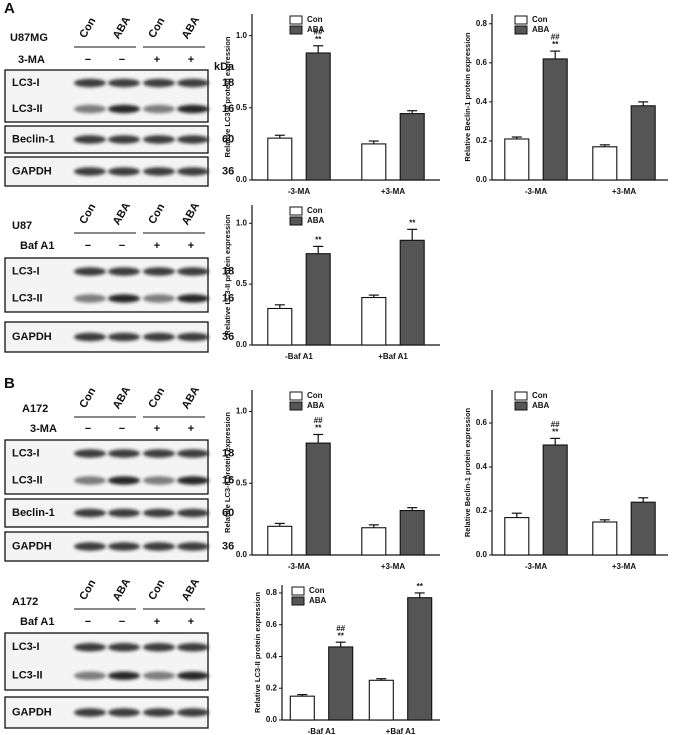  I want to click on x-tick-label: -Baf A1, so click(322, 731).